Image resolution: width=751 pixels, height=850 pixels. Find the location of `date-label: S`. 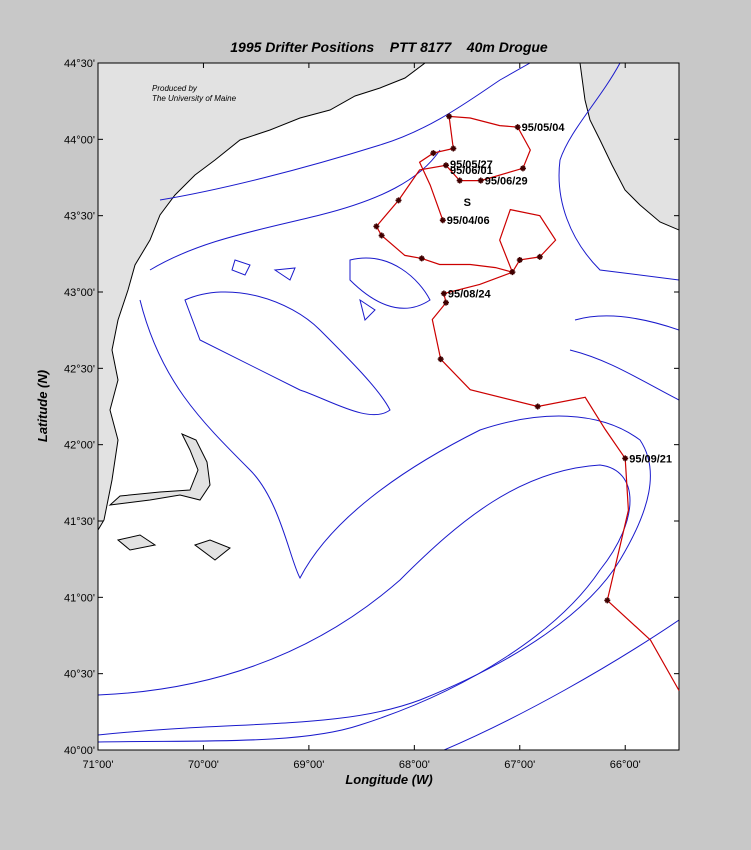

date-label: S is located at coordinates (467, 203).